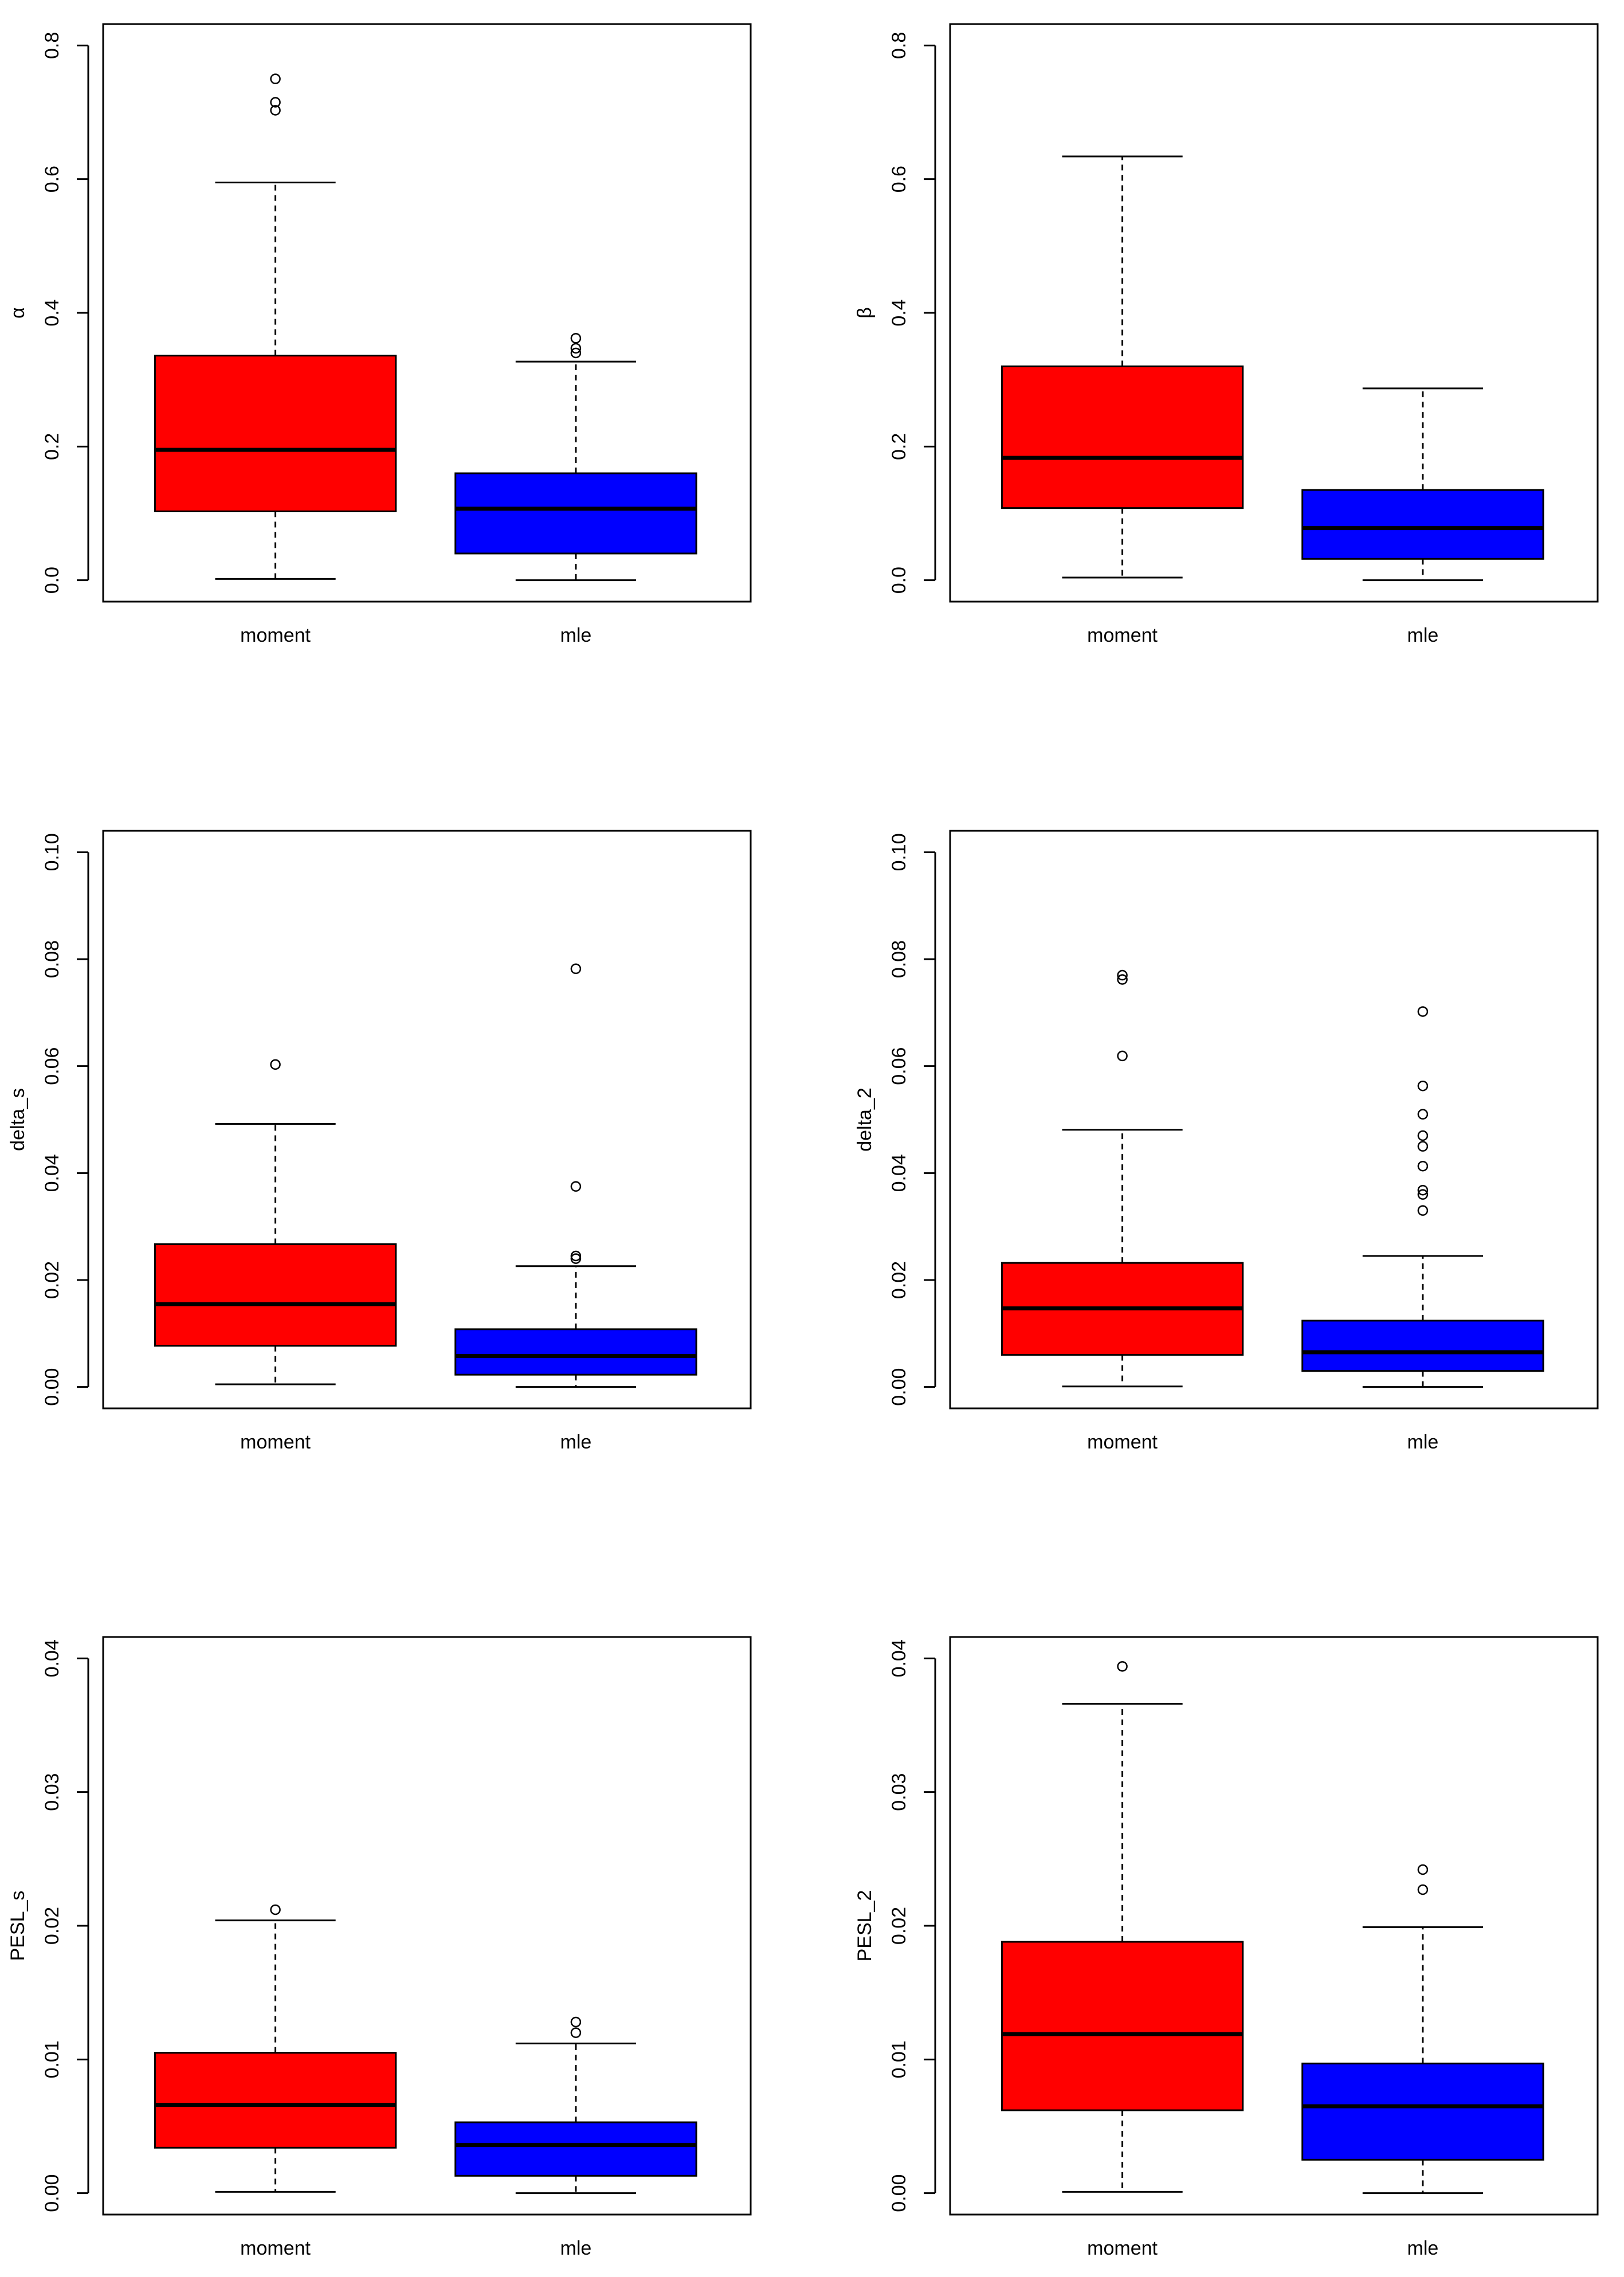 The height and width of the screenshot is (2277, 1624). What do you see at coordinates (18, 313) in the screenshot?
I see `y-axis-label: α` at bounding box center [18, 313].